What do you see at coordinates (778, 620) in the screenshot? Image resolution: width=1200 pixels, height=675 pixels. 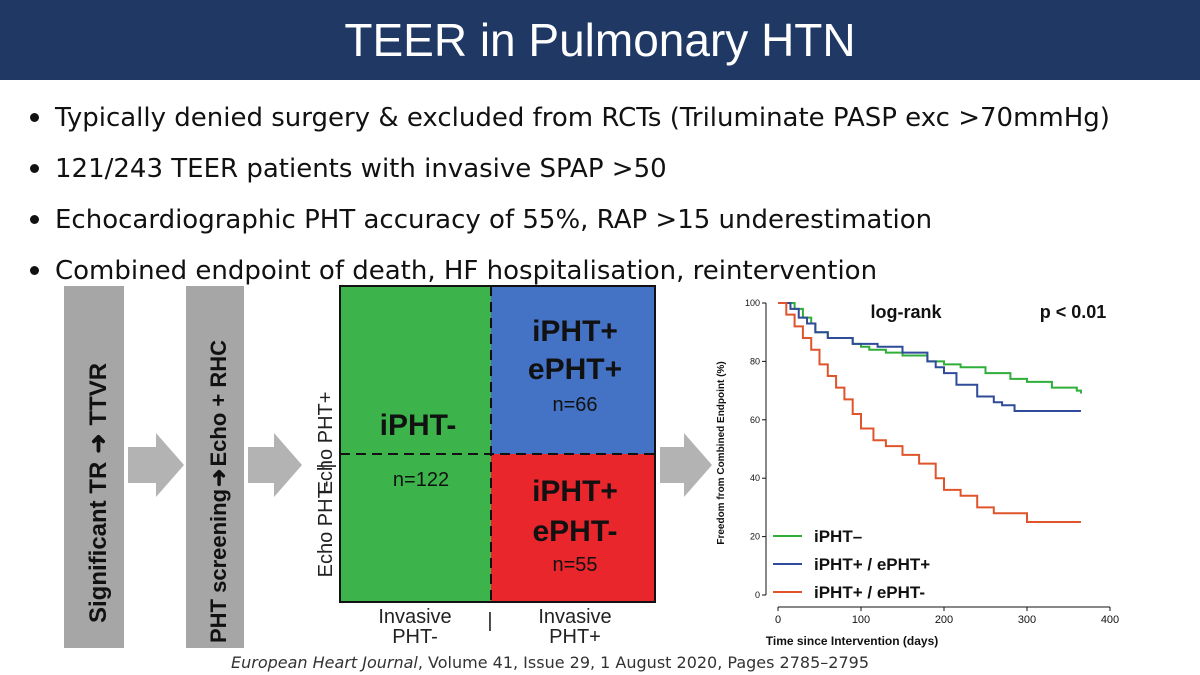 I see `chart-x-tick-label: 0` at bounding box center [778, 620].